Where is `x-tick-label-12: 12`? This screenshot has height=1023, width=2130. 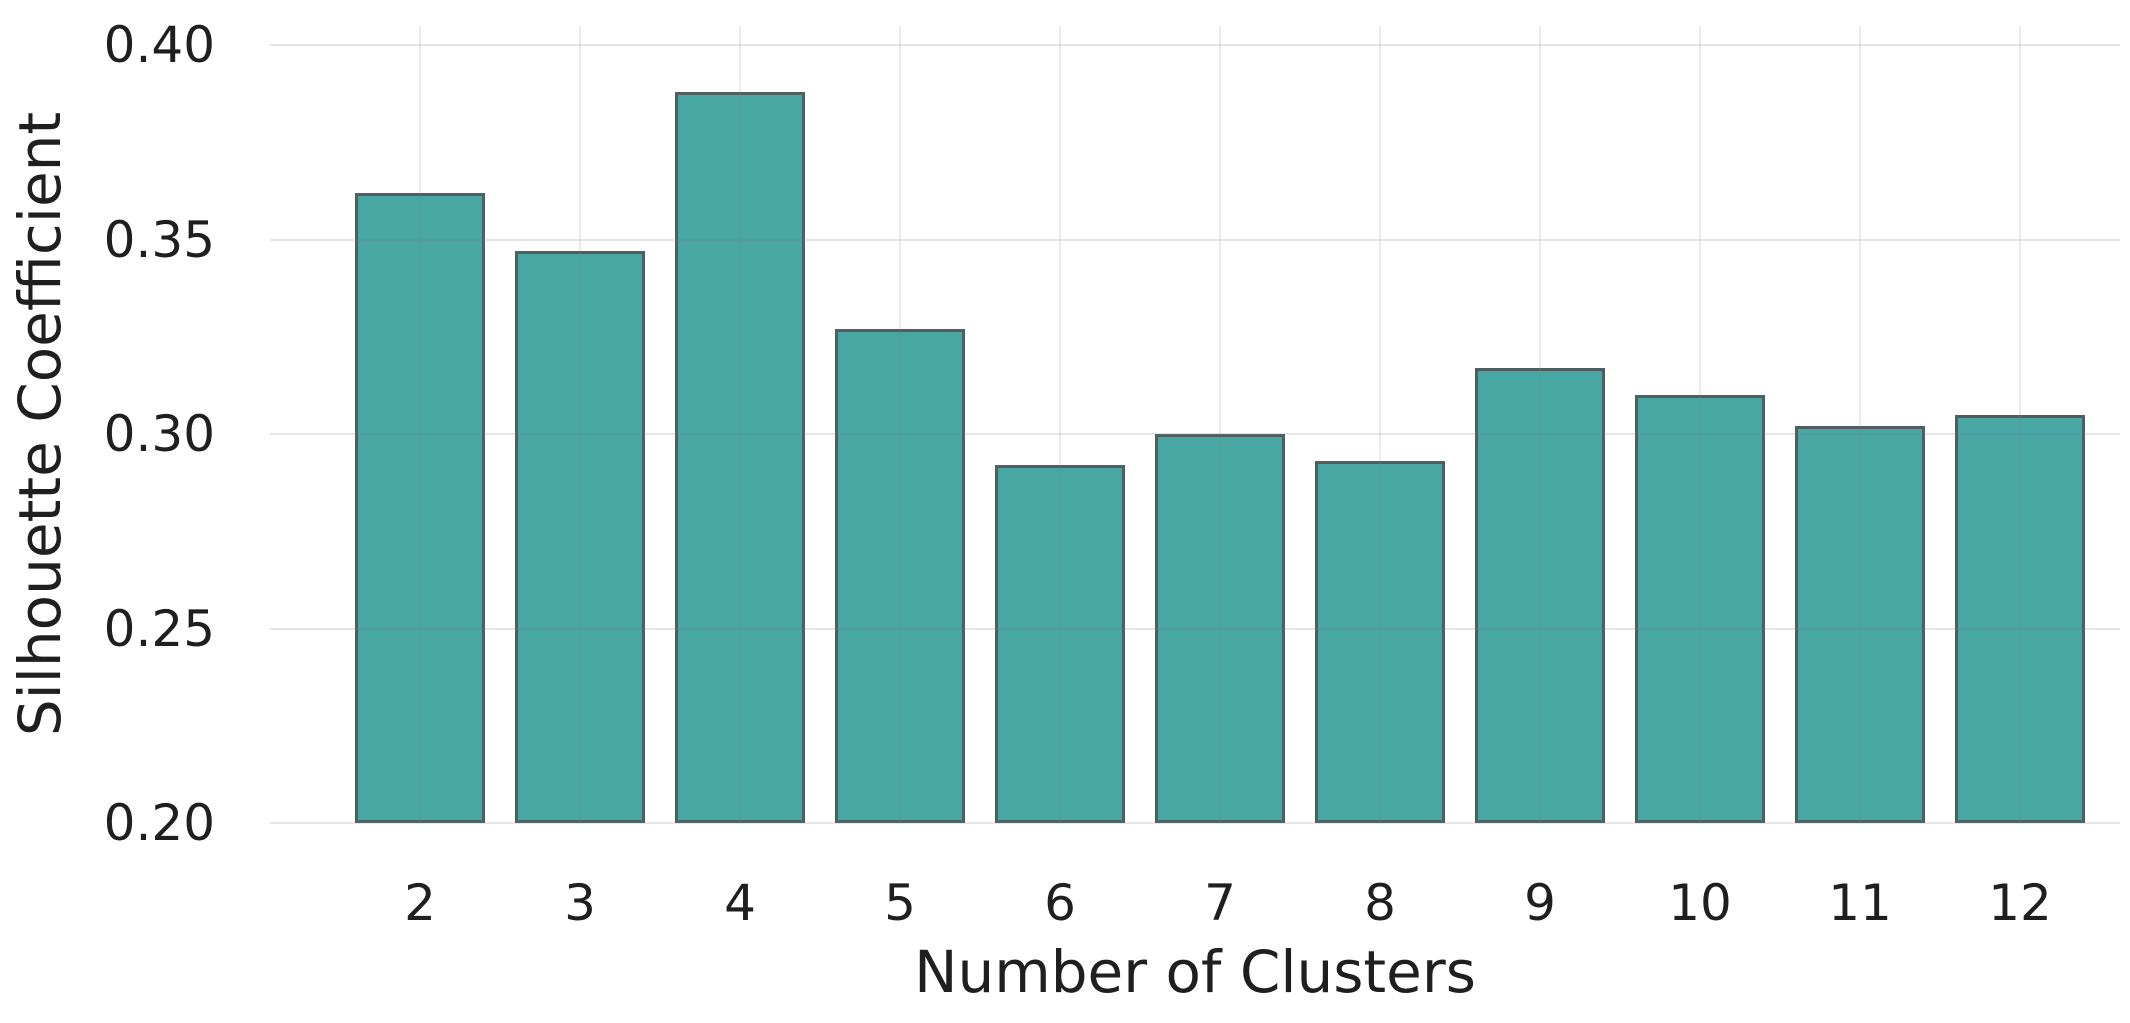 x-tick-label-12: 12 is located at coordinates (2020, 903).